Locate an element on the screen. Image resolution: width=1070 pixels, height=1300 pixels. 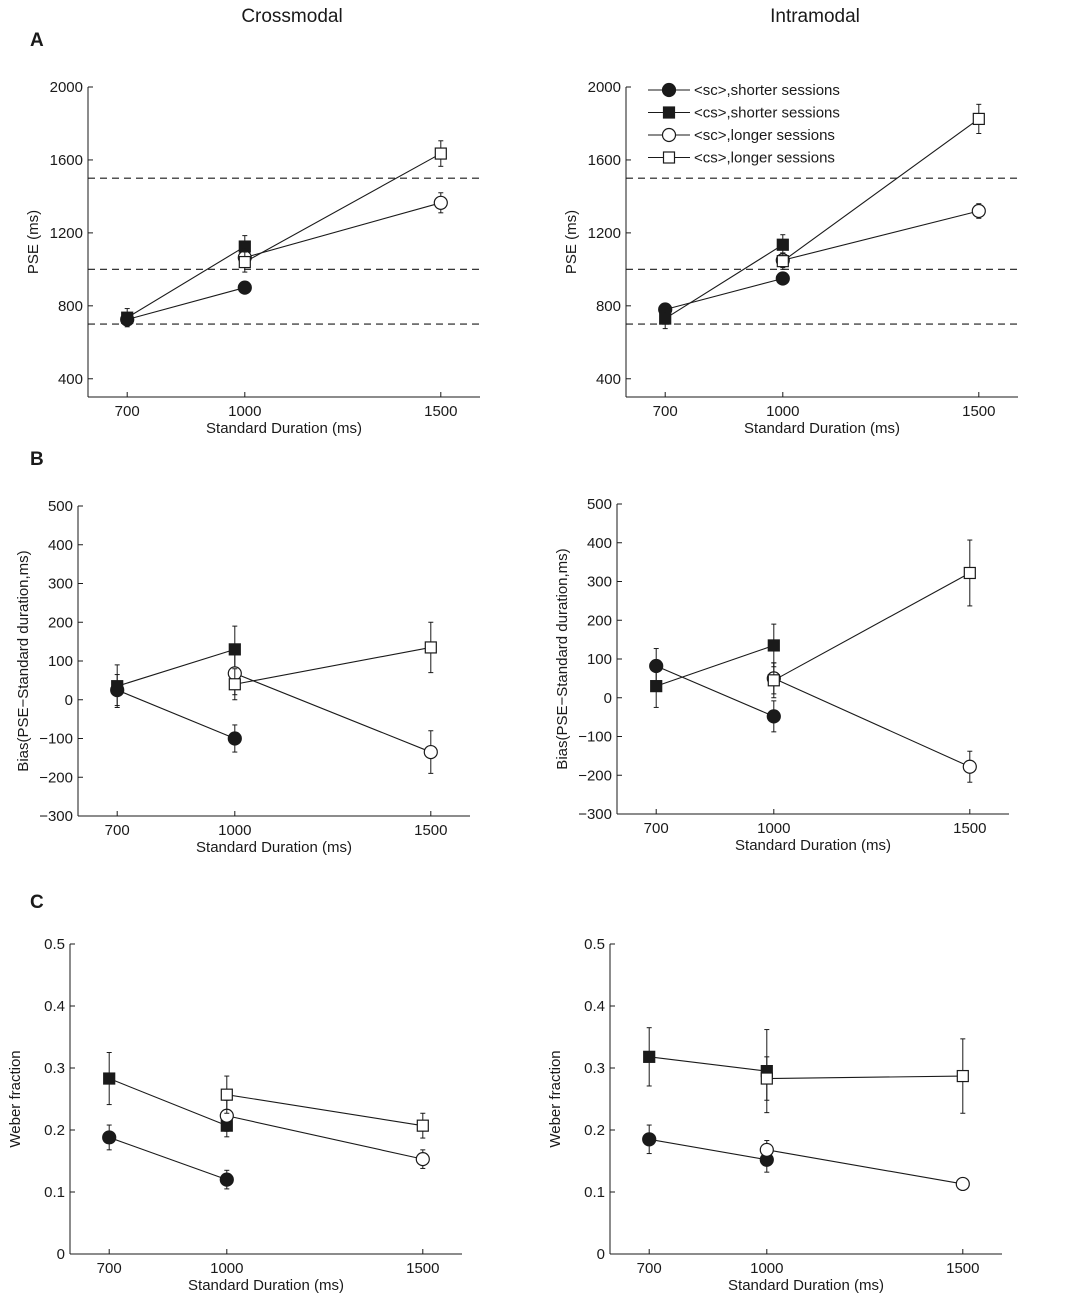
series-sc-shorter-sessions is located at coordinates (724, 294).